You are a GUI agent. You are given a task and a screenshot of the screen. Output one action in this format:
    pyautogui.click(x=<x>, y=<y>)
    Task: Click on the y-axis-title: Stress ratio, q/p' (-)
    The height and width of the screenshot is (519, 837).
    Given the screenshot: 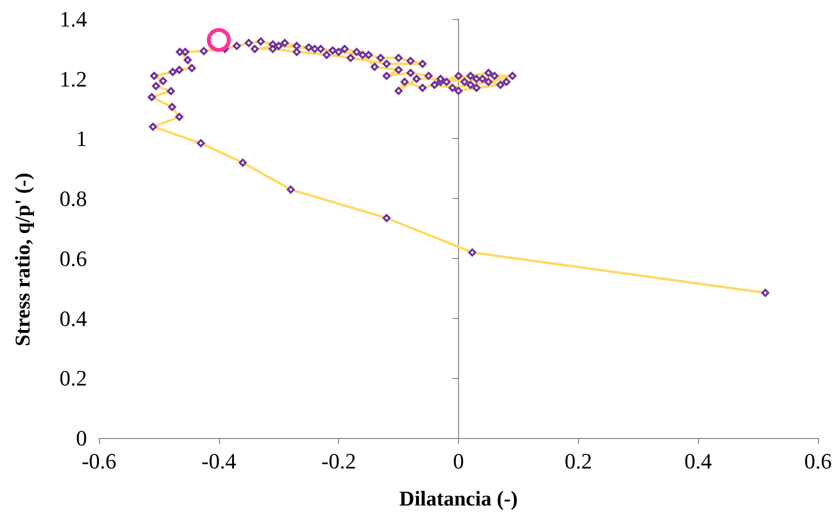 What is the action you would take?
    pyautogui.click(x=22, y=259)
    